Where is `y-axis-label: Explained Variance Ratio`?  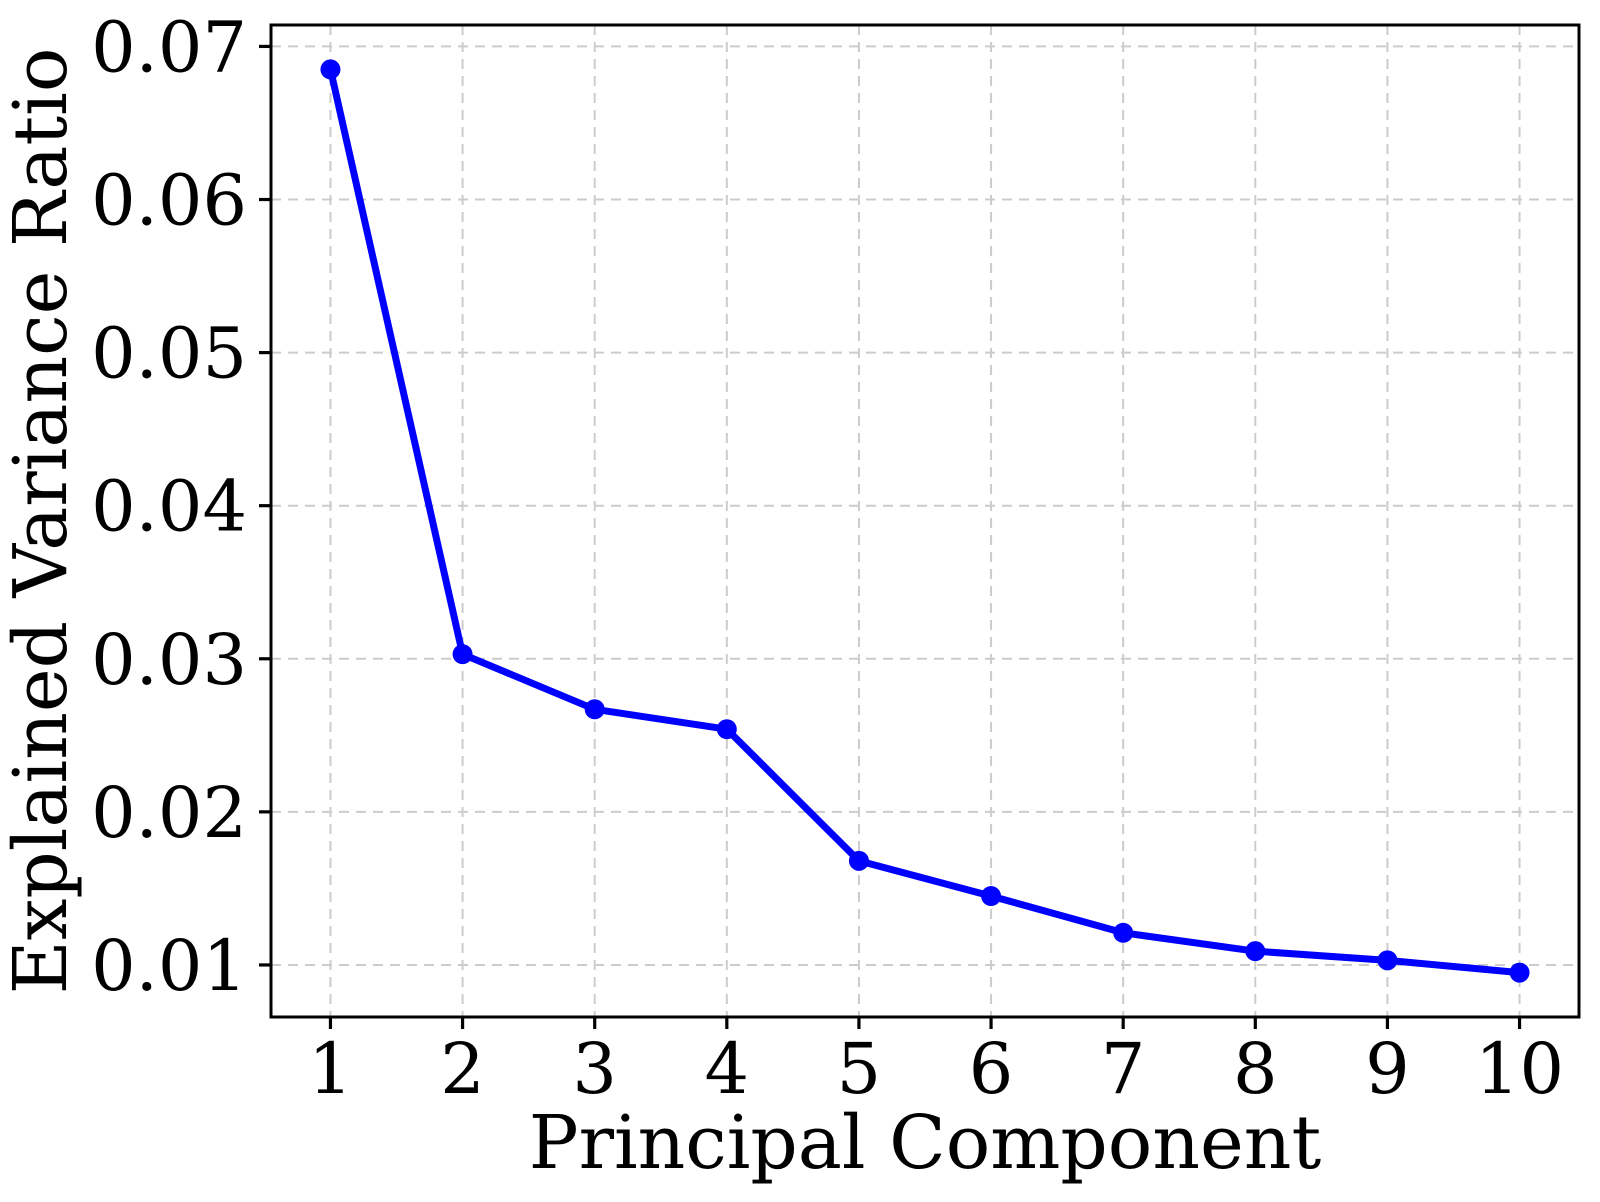
y-axis-label: Explained Variance Ratio is located at coordinates (42, 521).